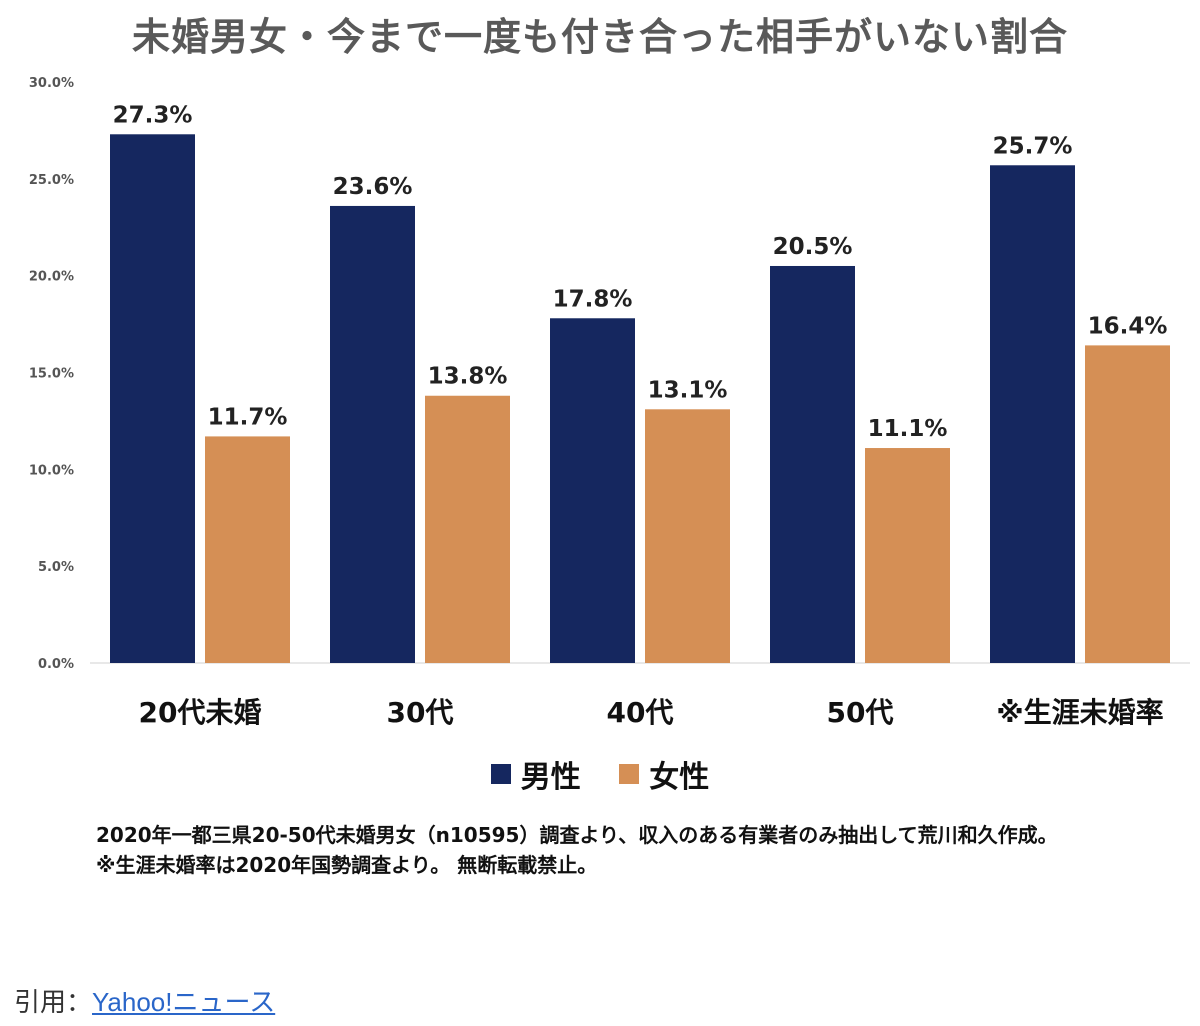 The width and height of the screenshot is (1200, 1026). I want to click on data-label: 16.4%, so click(1128, 326).